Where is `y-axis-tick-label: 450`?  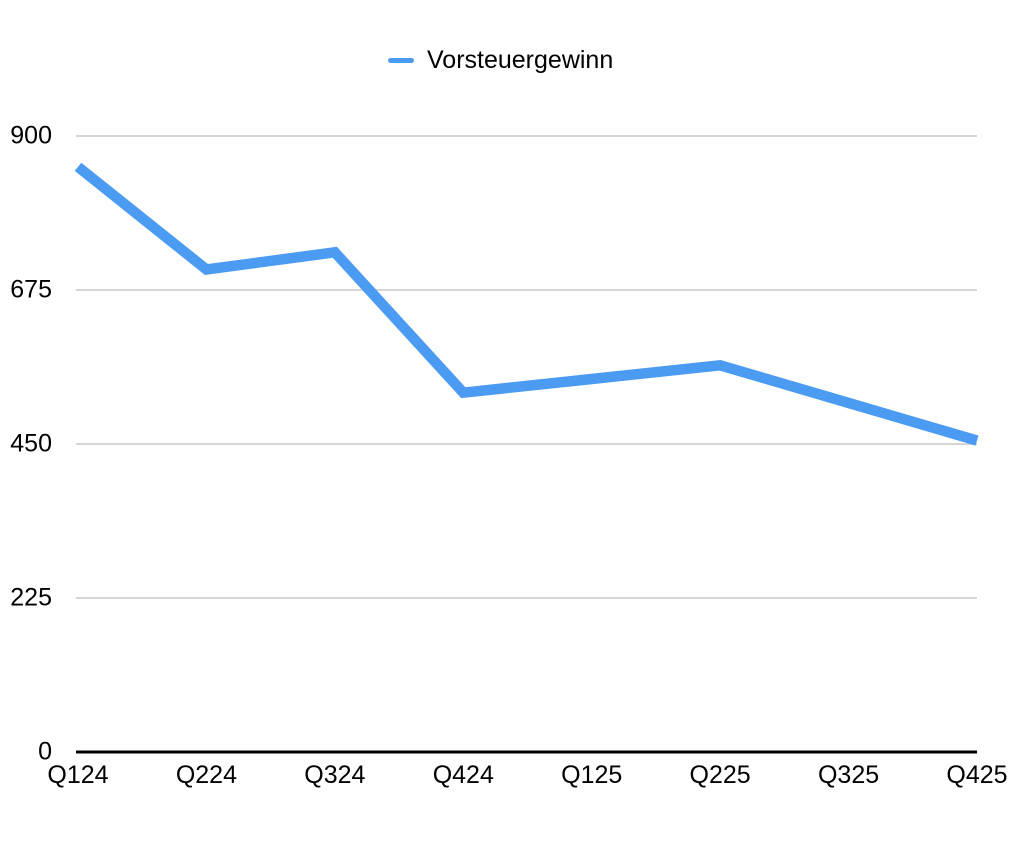 y-axis-tick-label: 450 is located at coordinates (31, 443).